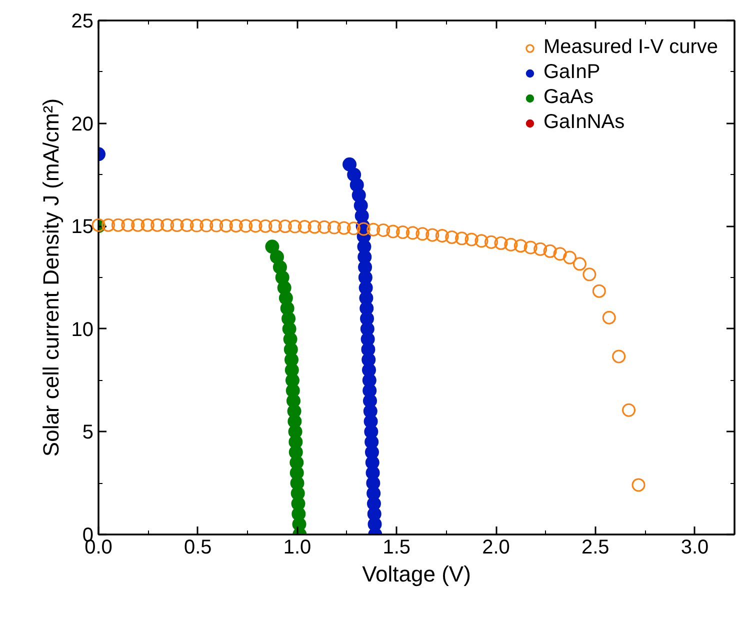  I want to click on x-tick-label: 1.5, so click(396, 547).